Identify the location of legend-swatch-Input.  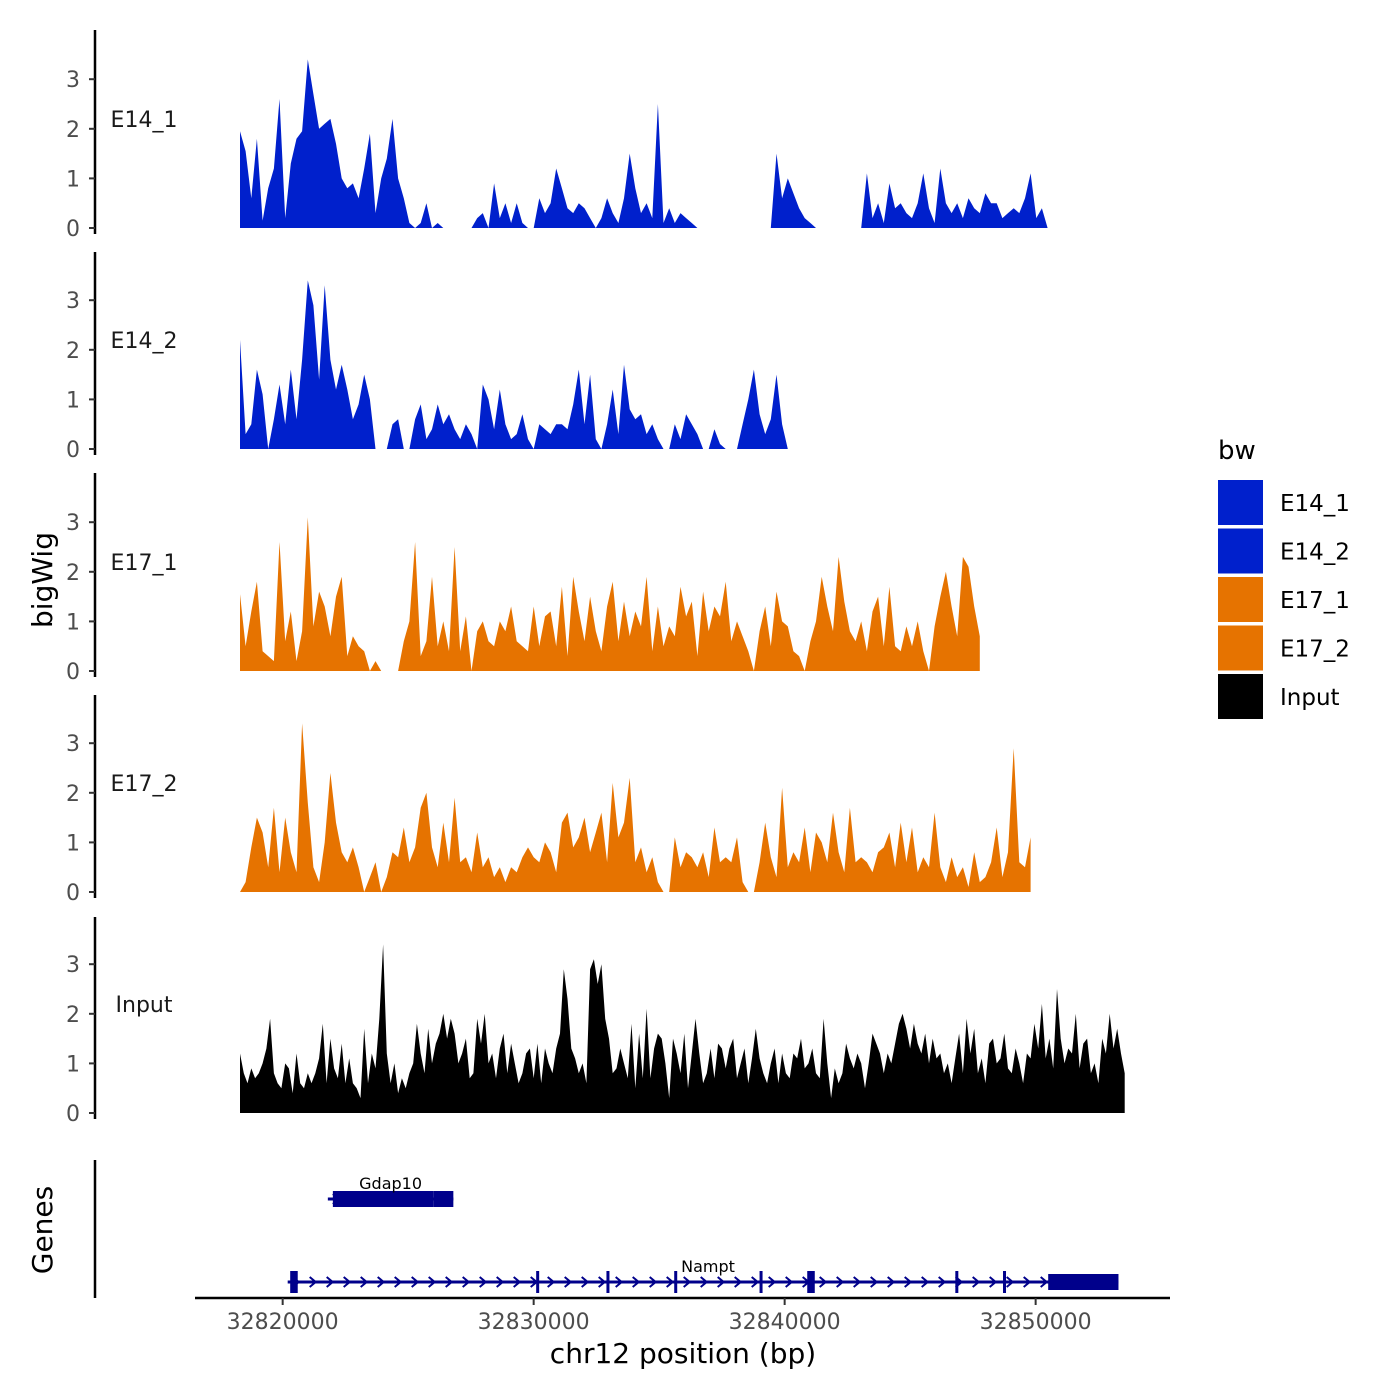
(1240, 696).